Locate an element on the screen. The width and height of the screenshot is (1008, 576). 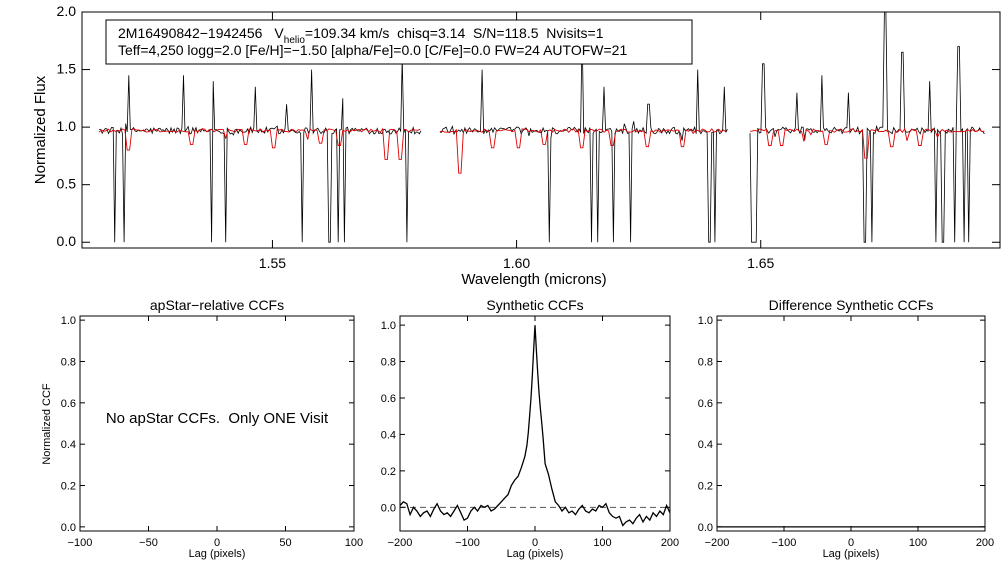
apstar-y-axis-label: Normalized CCF is located at coordinates (47, 424).